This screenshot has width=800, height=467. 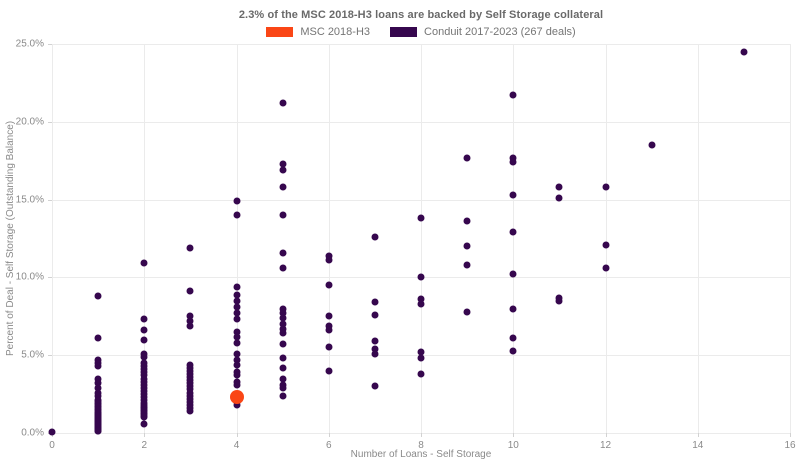 I want to click on y-tick-label: 20.0%, so click(x=29, y=122).